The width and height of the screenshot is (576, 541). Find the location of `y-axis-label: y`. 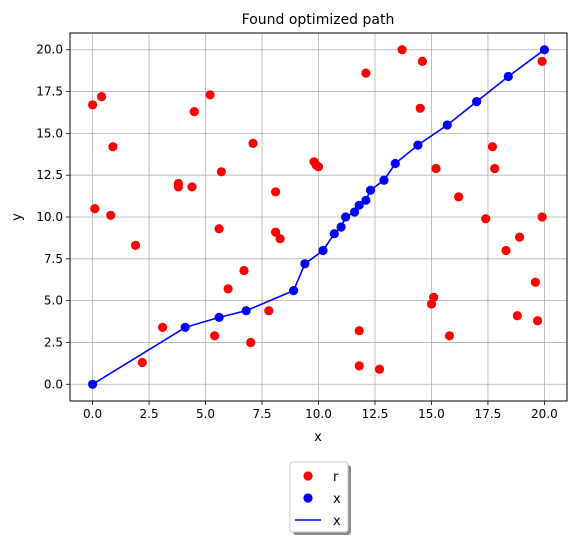

y-axis-label: y is located at coordinates (17, 217).